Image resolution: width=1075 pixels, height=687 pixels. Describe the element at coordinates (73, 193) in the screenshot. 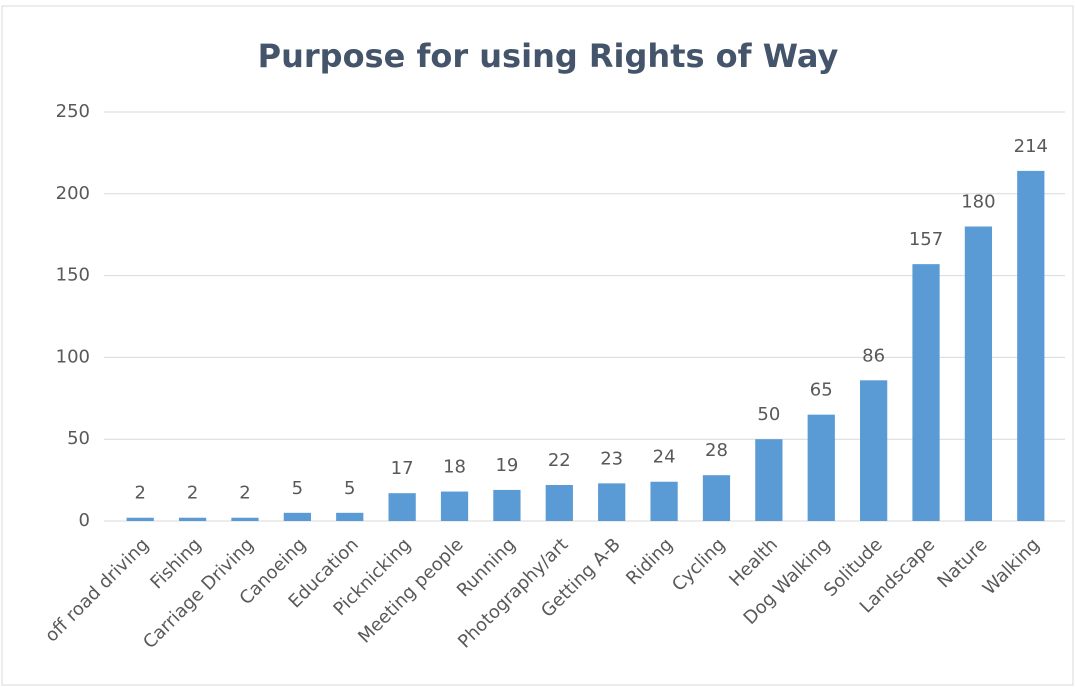

I see `y-tick-label: 200` at that location.